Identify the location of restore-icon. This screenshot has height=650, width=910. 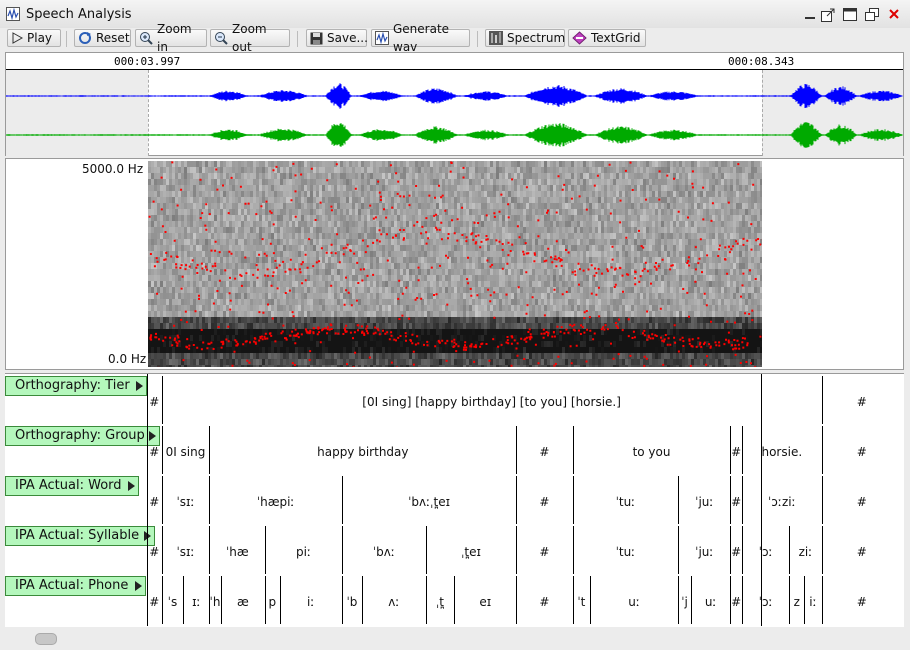
(872, 15).